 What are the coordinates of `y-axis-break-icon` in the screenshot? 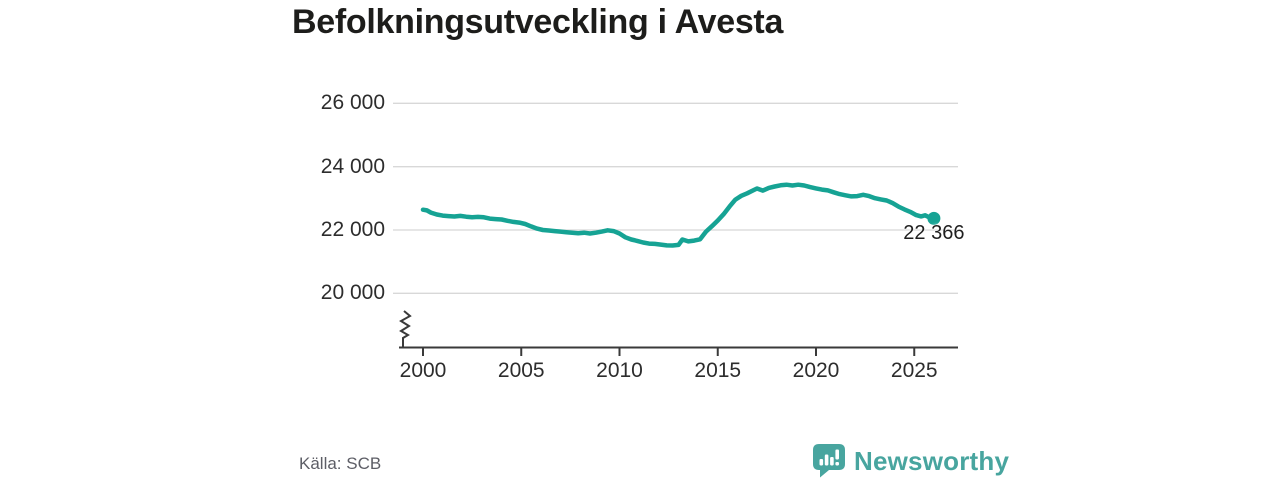 It's located at (405, 328).